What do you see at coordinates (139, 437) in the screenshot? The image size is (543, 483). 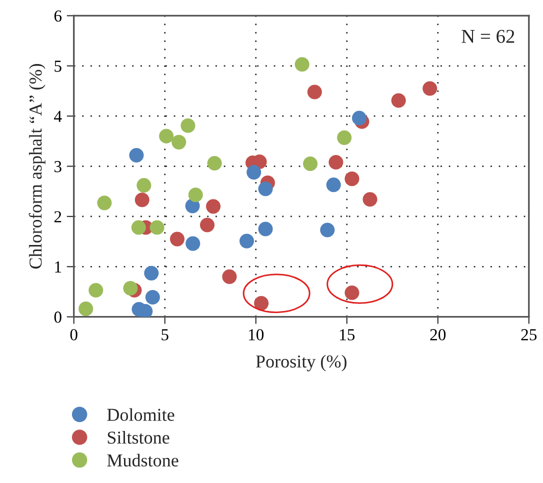 I see `legend-label: Siltstone` at bounding box center [139, 437].